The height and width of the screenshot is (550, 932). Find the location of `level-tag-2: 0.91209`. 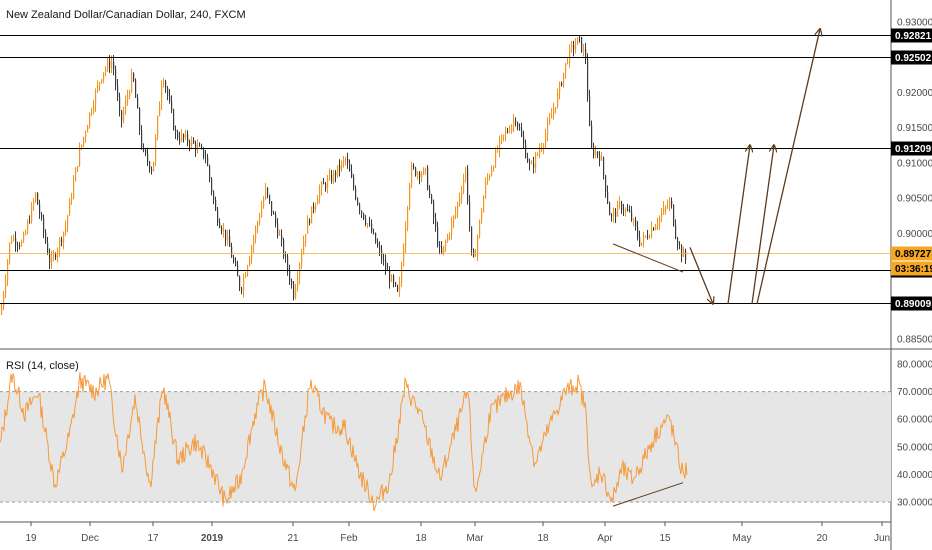

level-tag-2: 0.91209 is located at coordinates (913, 149).